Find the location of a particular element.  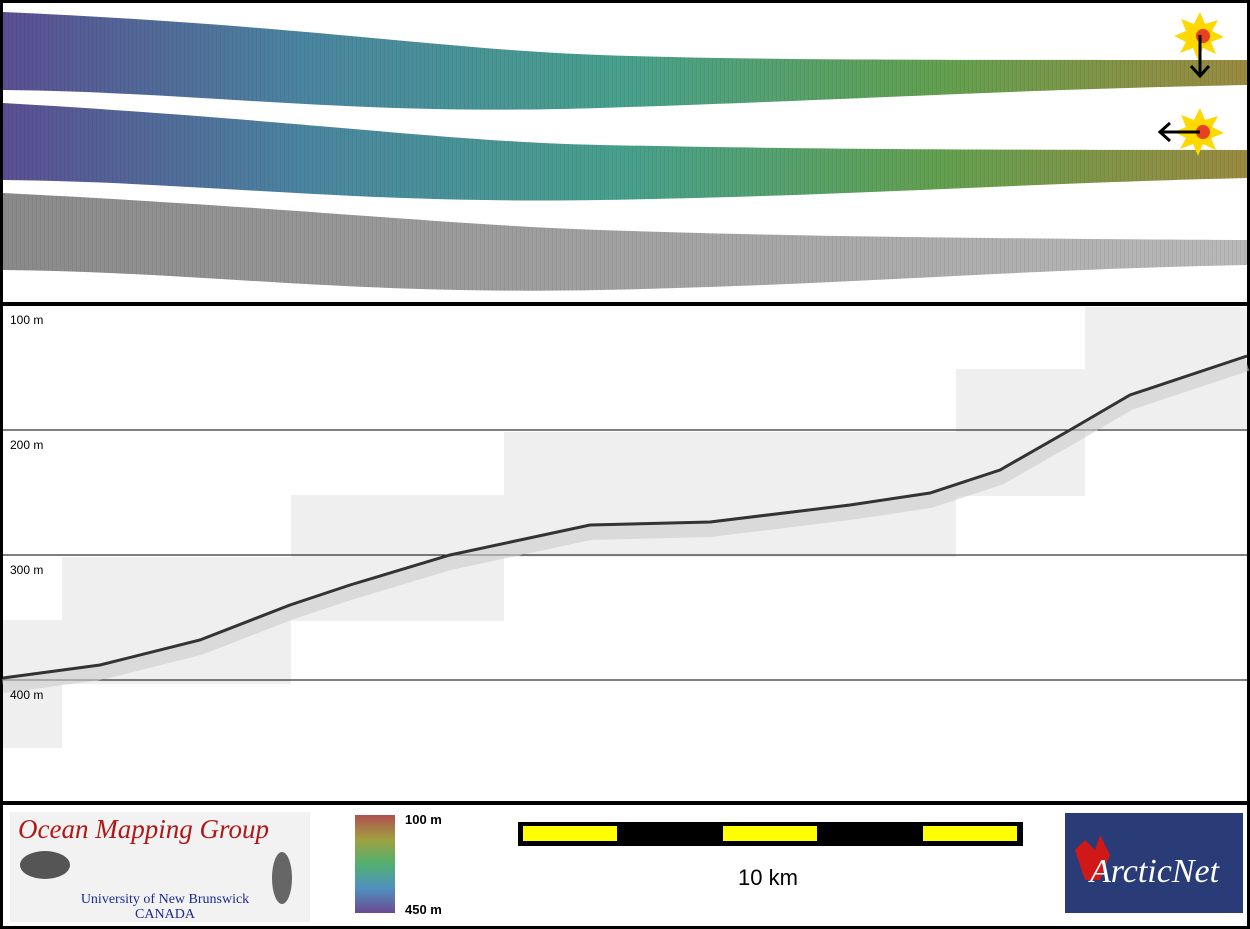

partner-logo: ArcticNet is located at coordinates (1154, 871).